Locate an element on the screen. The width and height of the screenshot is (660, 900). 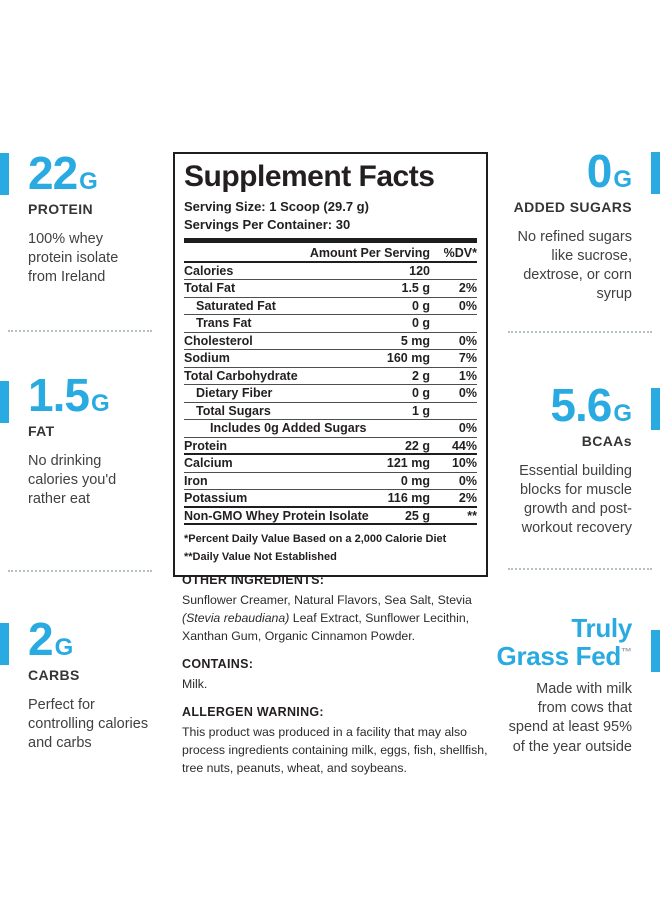
ingredients-latin-name: (Stevia rebaudiana) is located at coordinates (236, 618).